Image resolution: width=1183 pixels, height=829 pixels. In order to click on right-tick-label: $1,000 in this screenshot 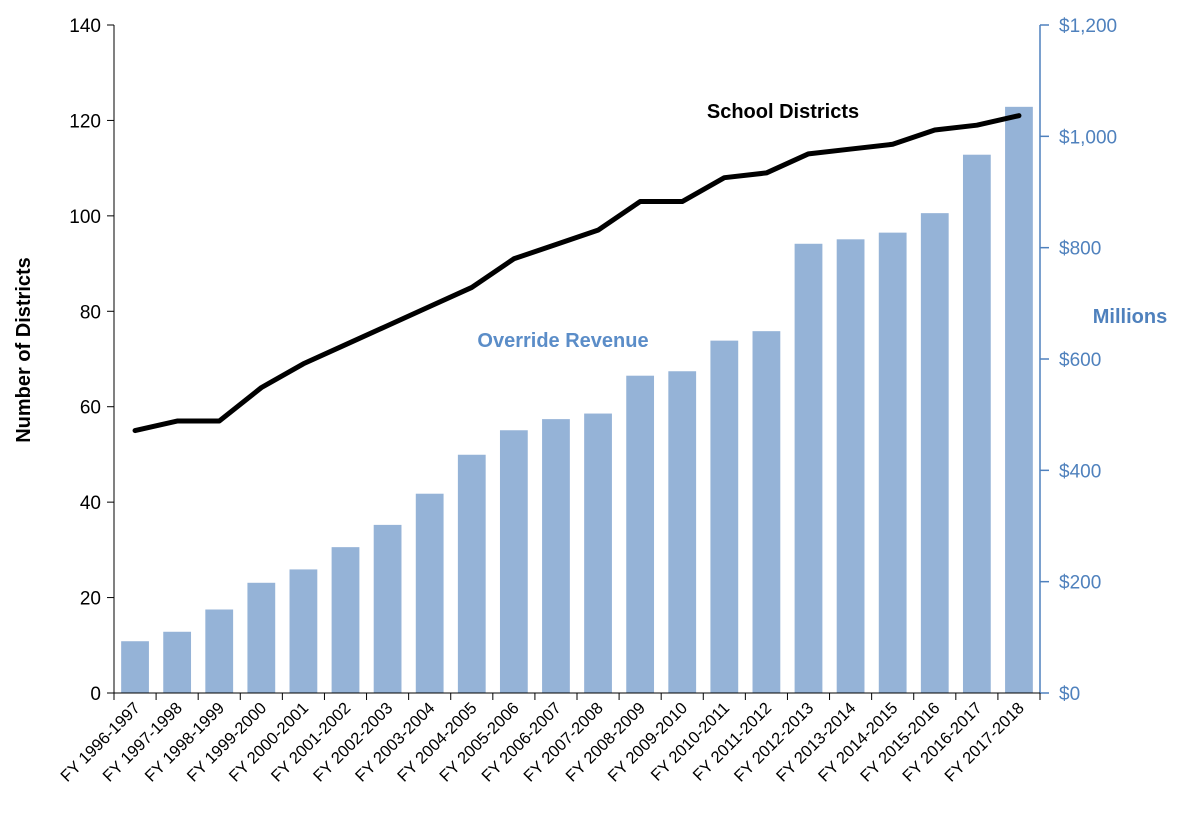, I will do `click(1088, 137)`.